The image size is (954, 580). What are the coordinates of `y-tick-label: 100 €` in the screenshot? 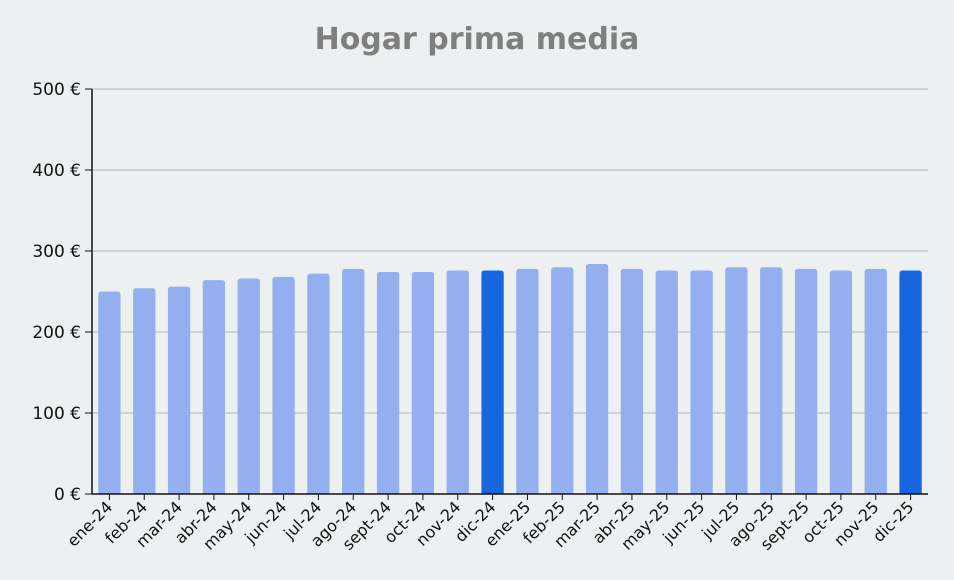 It's located at (56, 414).